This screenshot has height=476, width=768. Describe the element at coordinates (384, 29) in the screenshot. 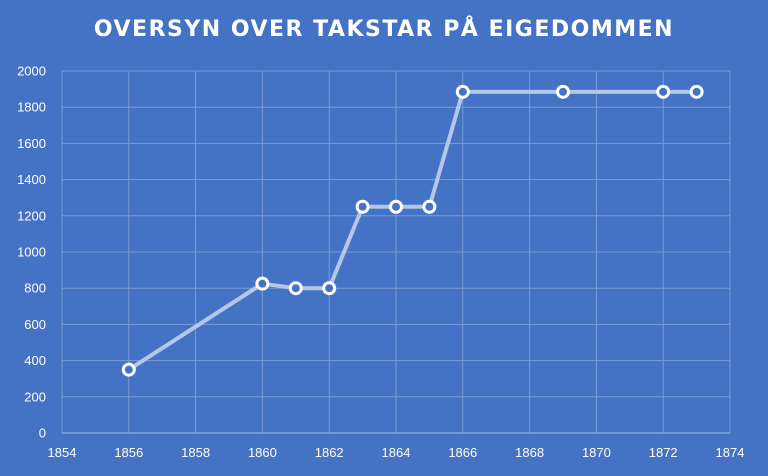

I see `chart-title: OVERSYN OVER TAKSTAR PÅ EIGEDOMMEN` at that location.